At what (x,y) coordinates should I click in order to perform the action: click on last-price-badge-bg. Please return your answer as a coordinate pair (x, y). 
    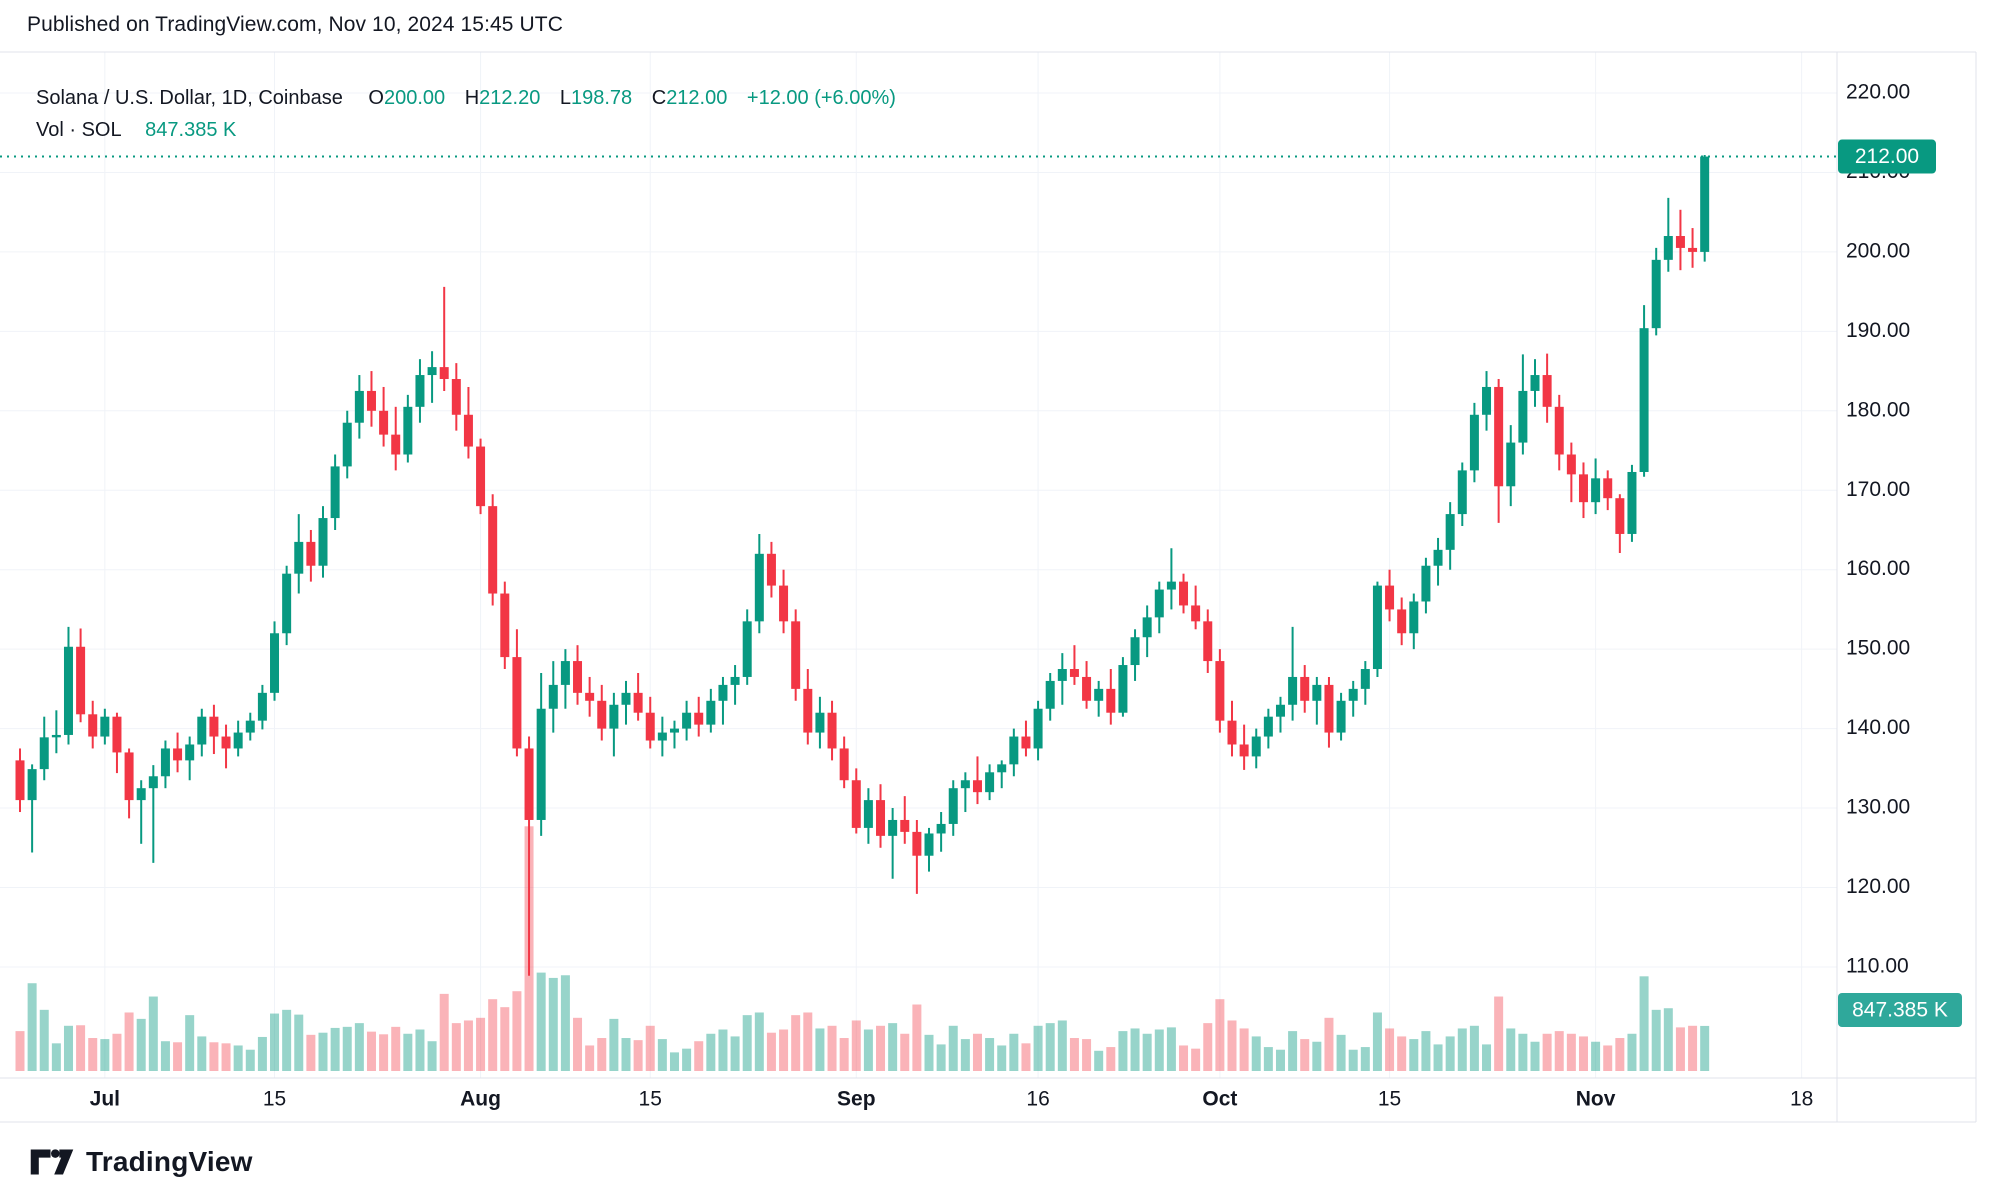
    Looking at the image, I should click on (1887, 156).